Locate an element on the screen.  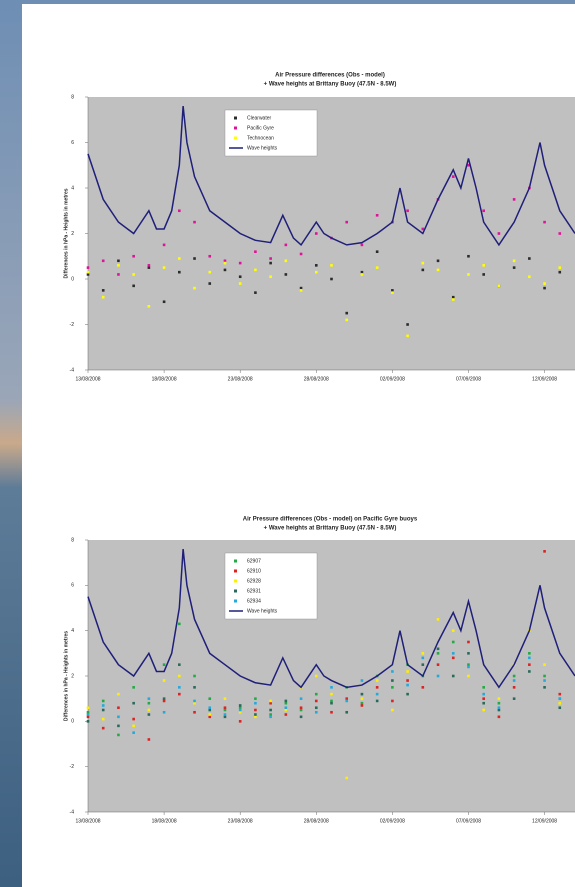
x-tick-label: 02/09/2008 is located at coordinates (392, 379).